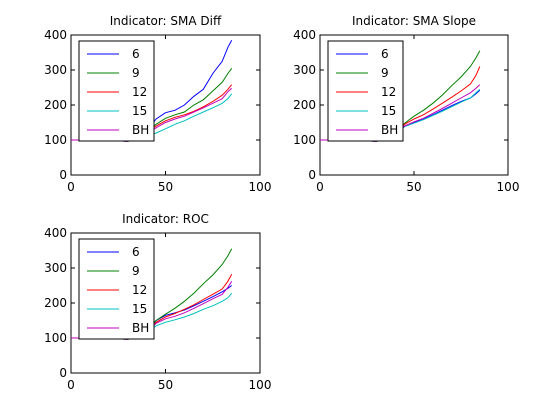  I want to click on chart-title: Indicator: SMA Diff, so click(166, 21).